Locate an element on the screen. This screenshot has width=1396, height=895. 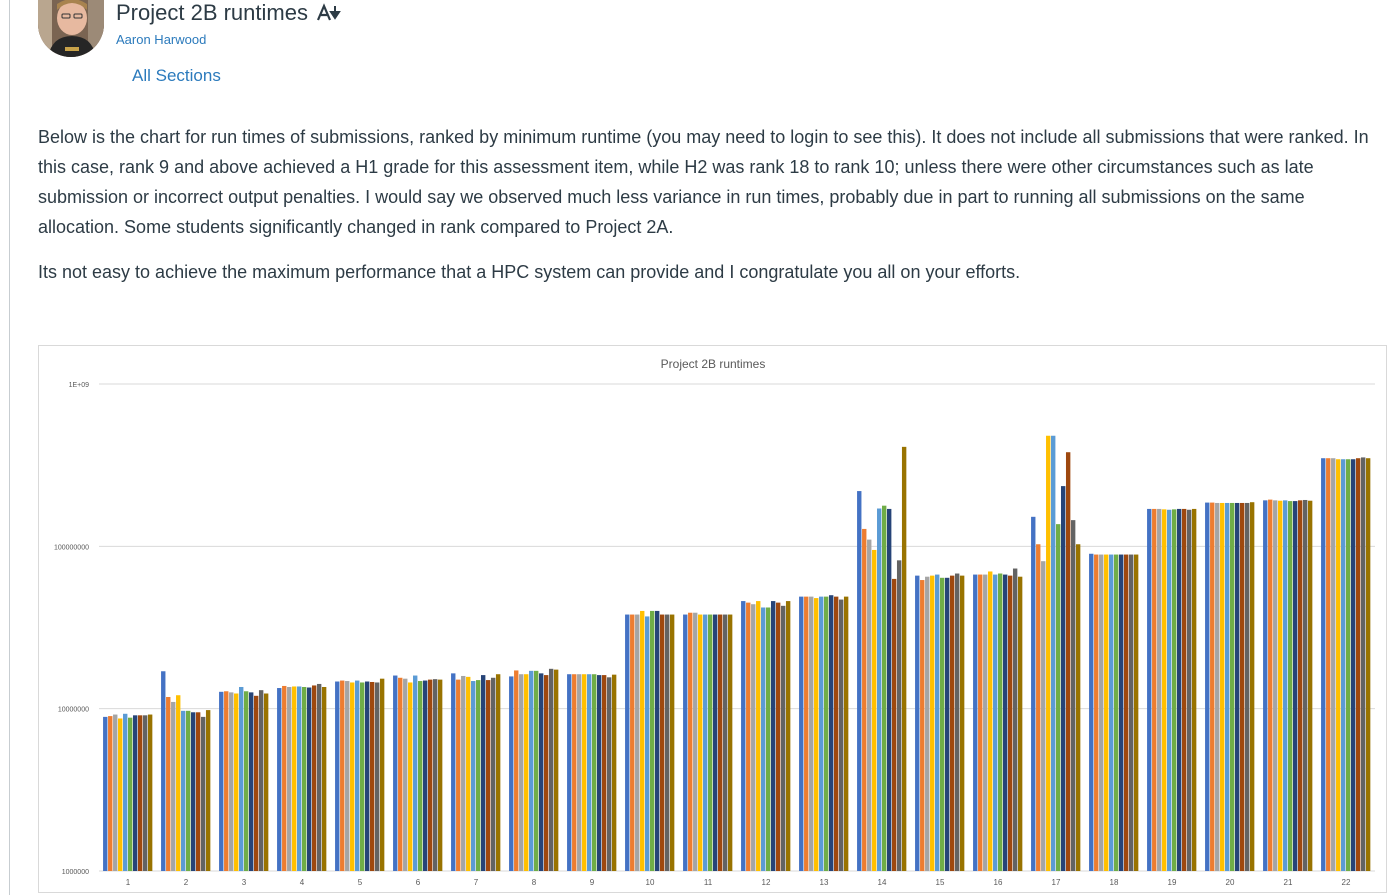
x-tick-label: 5 is located at coordinates (360, 882).